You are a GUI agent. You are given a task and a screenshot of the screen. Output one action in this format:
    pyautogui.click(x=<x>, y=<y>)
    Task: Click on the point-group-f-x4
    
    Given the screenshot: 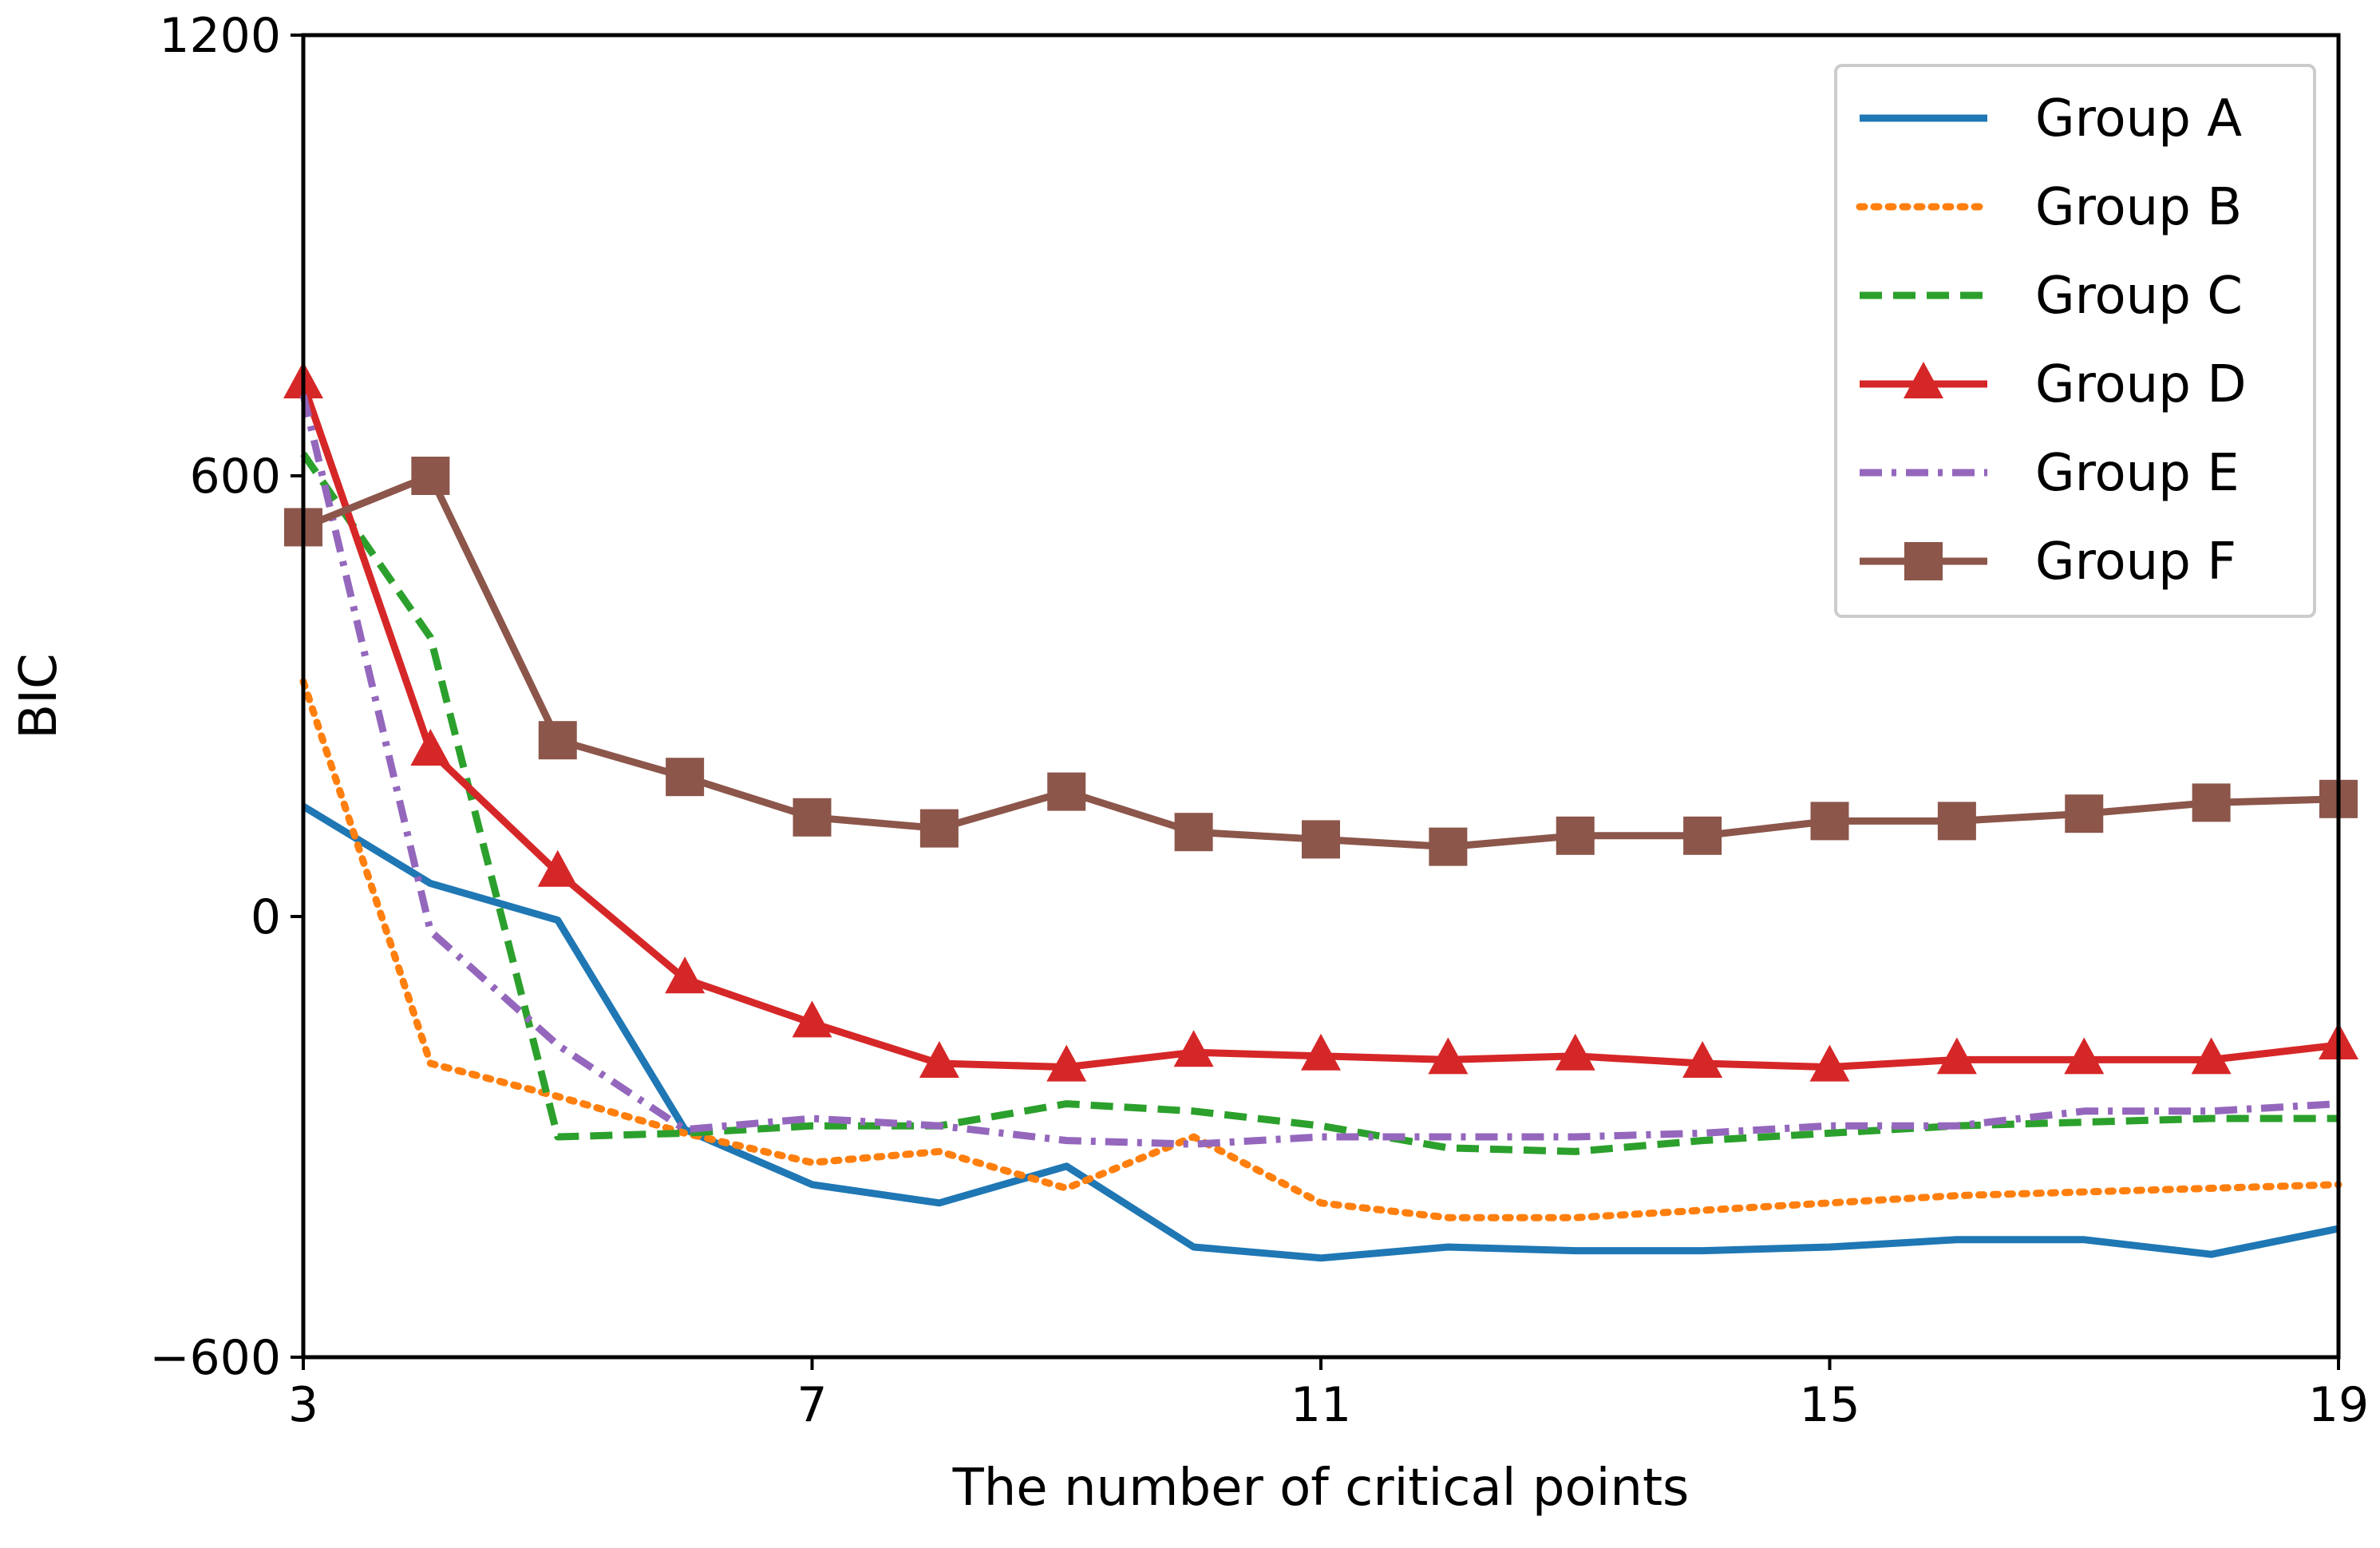 What is the action you would take?
    pyautogui.click(x=430, y=476)
    